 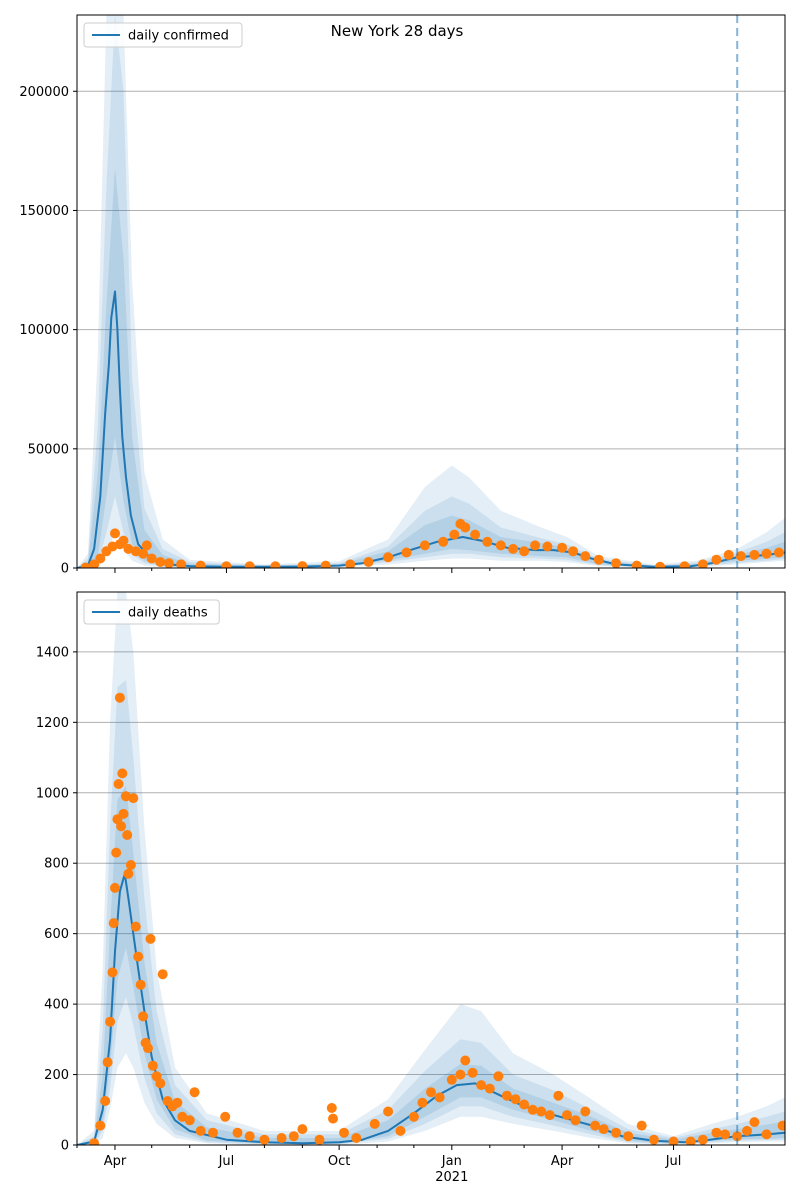 What do you see at coordinates (56, 1075) in the screenshot?
I see `y-tick-label: 200` at bounding box center [56, 1075].